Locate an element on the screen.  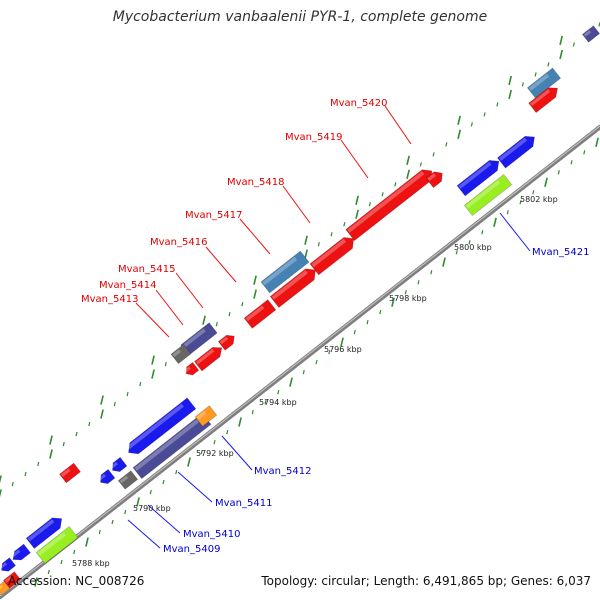
gene-label-mvan-5416: Mvan_5416 is located at coordinates (178, 242).